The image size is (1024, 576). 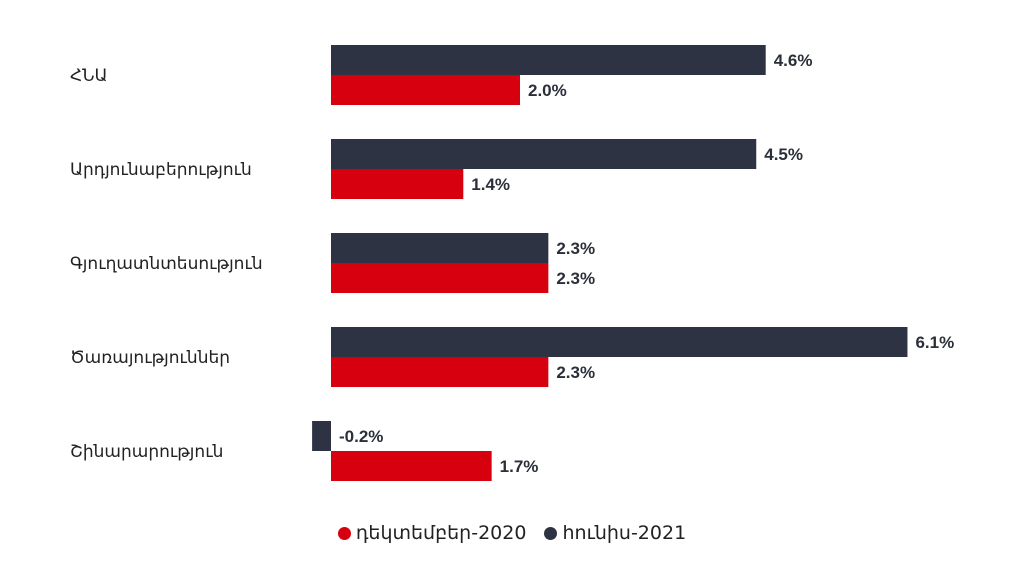 What do you see at coordinates (547, 90) in the screenshot?
I see `data-label: 2.0%` at bounding box center [547, 90].